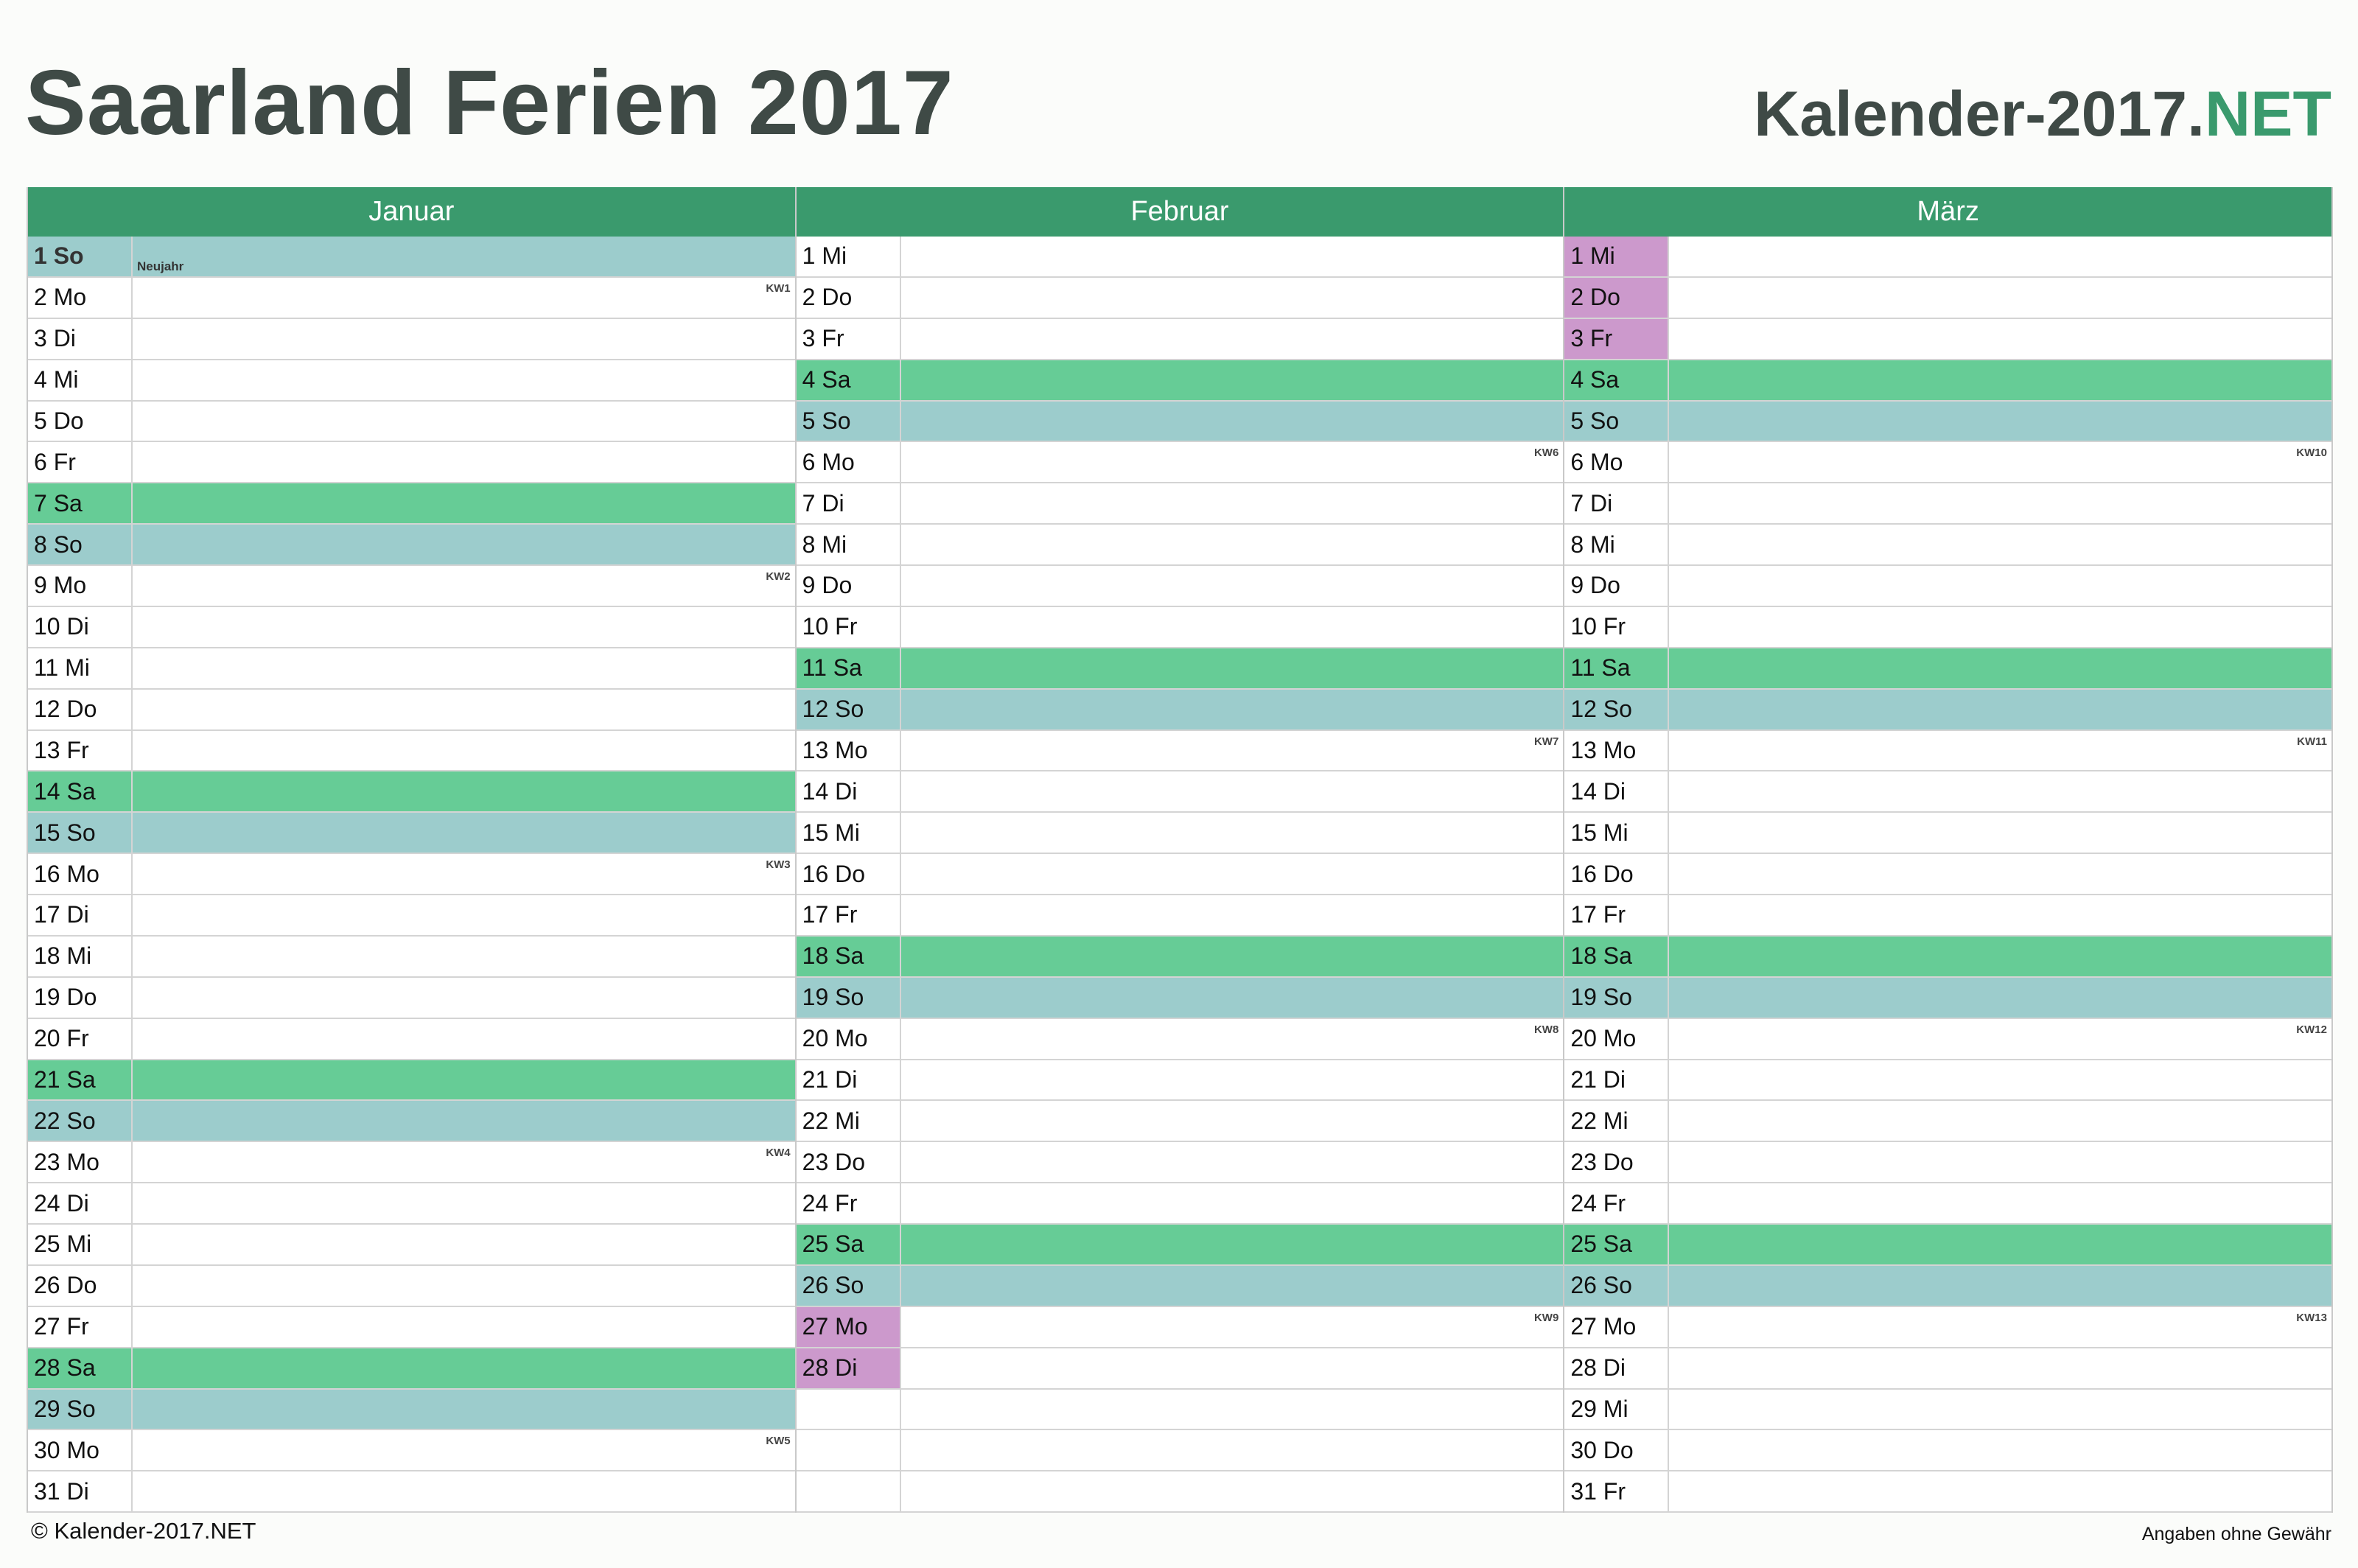 The height and width of the screenshot is (1568, 2358). I want to click on day-label: 14 Di, so click(1617, 791).